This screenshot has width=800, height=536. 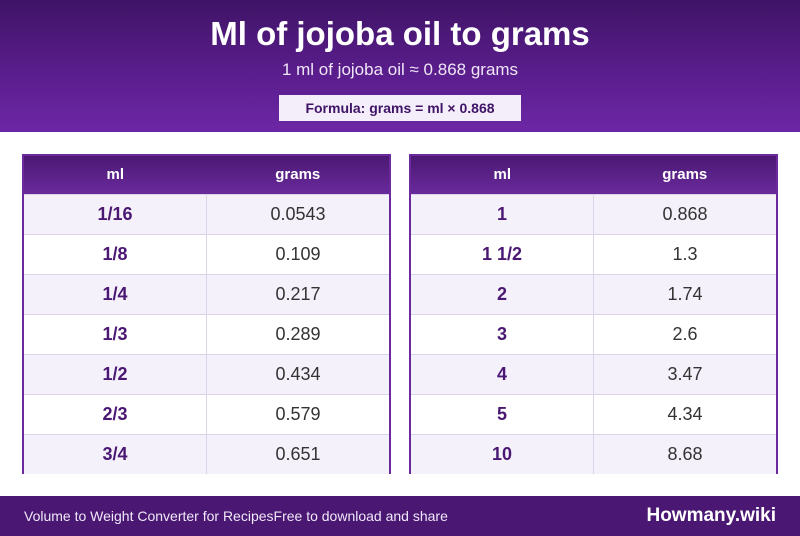 I want to click on ml-cell: 4, so click(x=502, y=374).